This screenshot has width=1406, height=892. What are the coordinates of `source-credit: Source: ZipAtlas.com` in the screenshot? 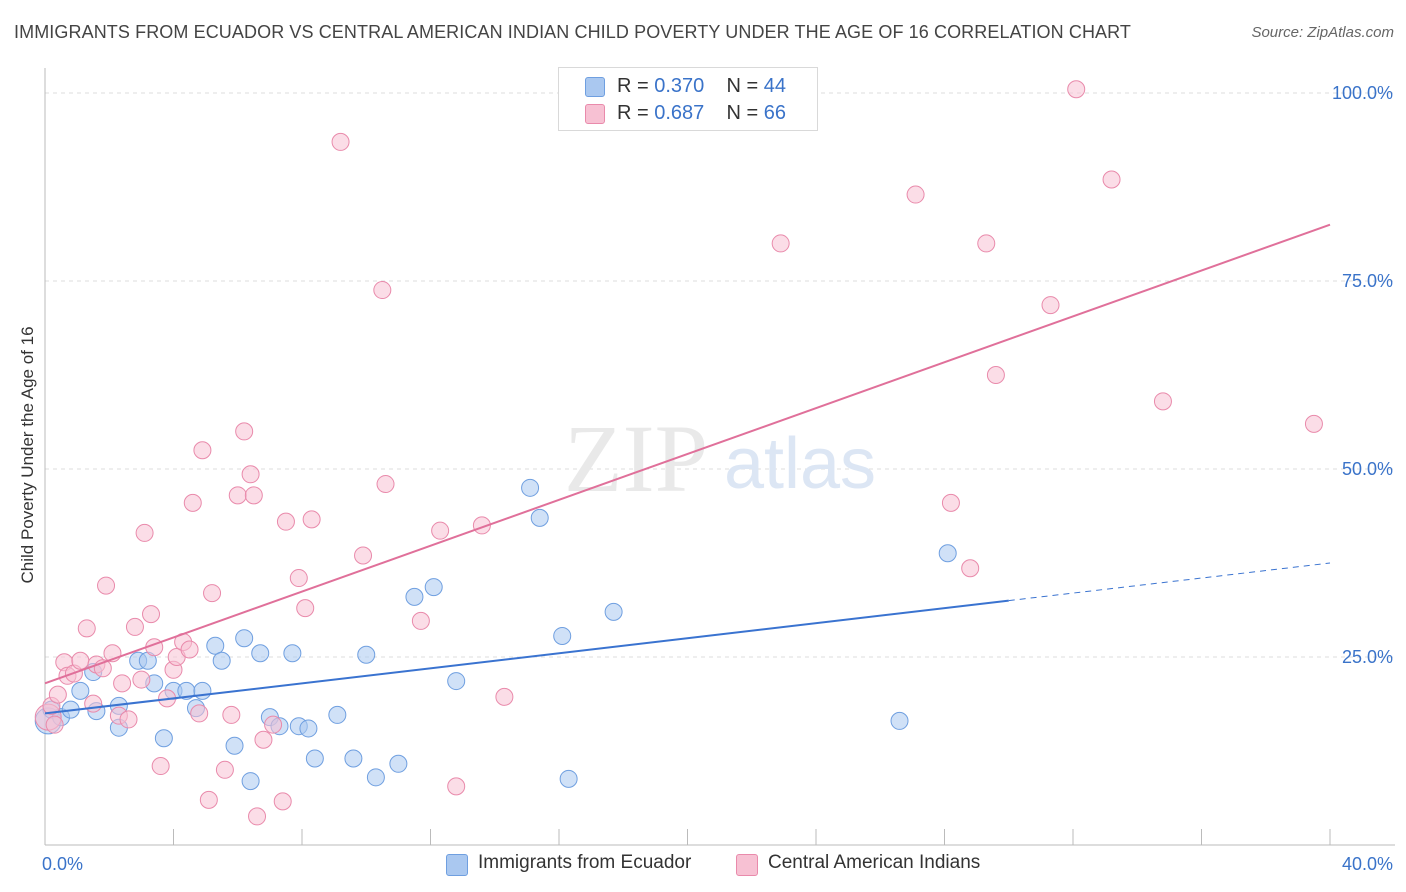 It's located at (1322, 32).